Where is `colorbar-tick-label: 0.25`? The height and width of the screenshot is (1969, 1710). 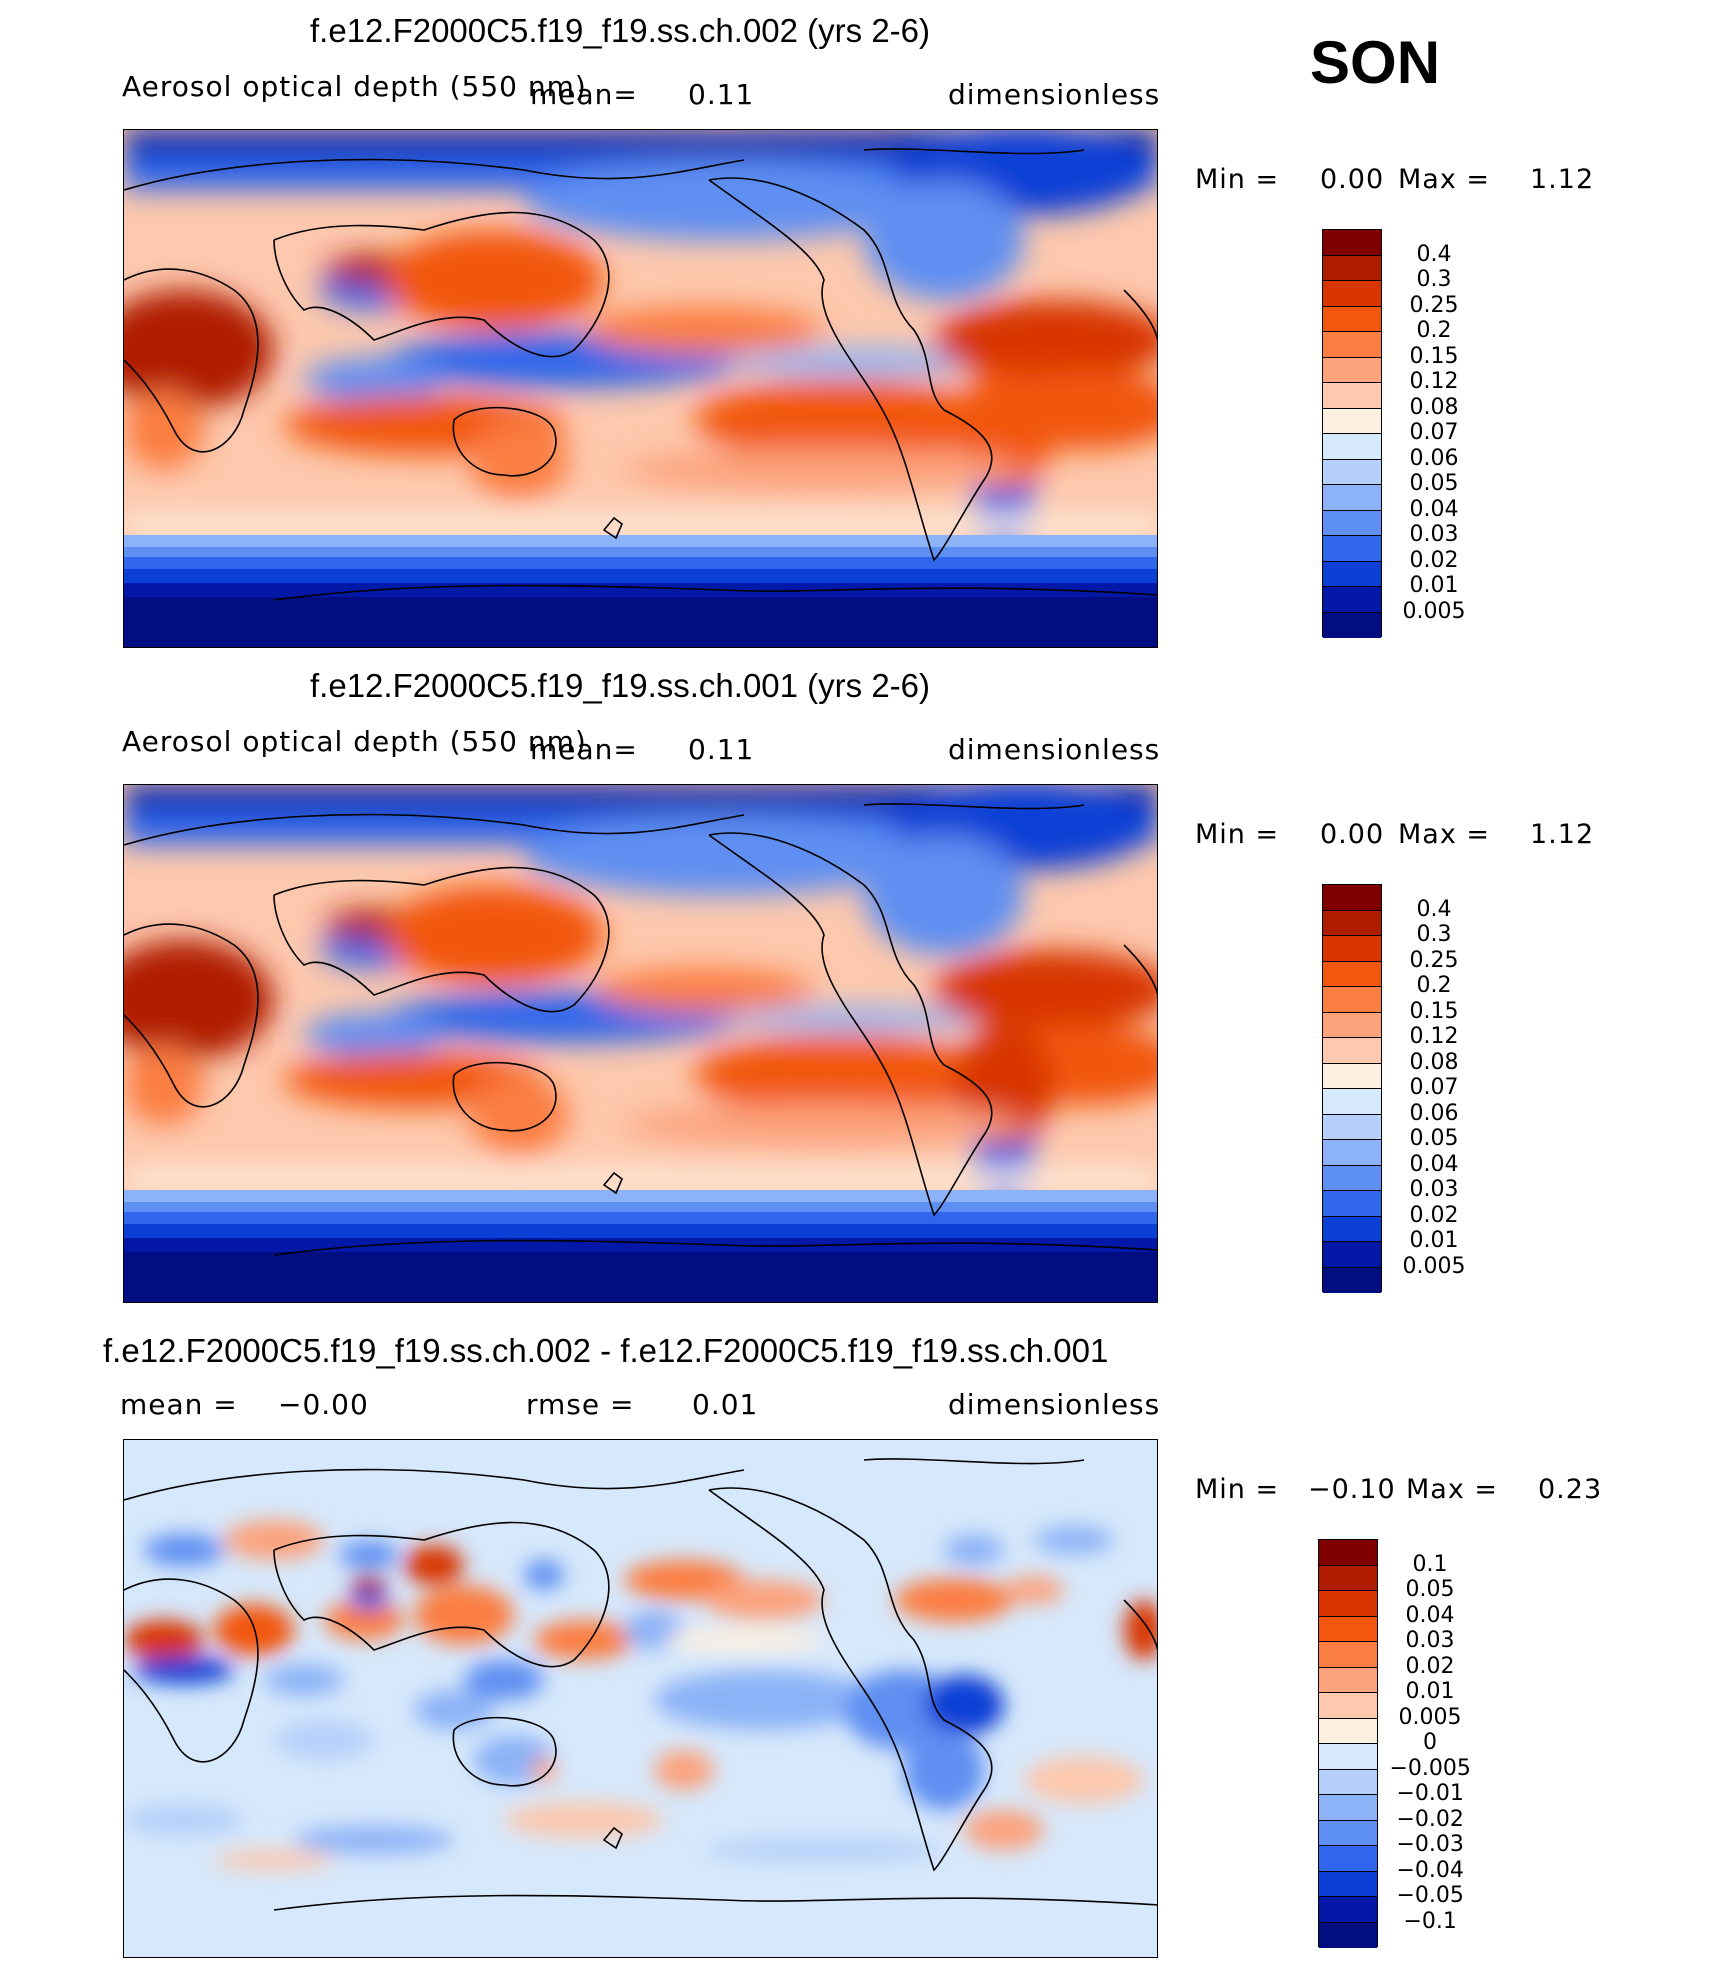
colorbar-tick-label: 0.25 is located at coordinates (1434, 960).